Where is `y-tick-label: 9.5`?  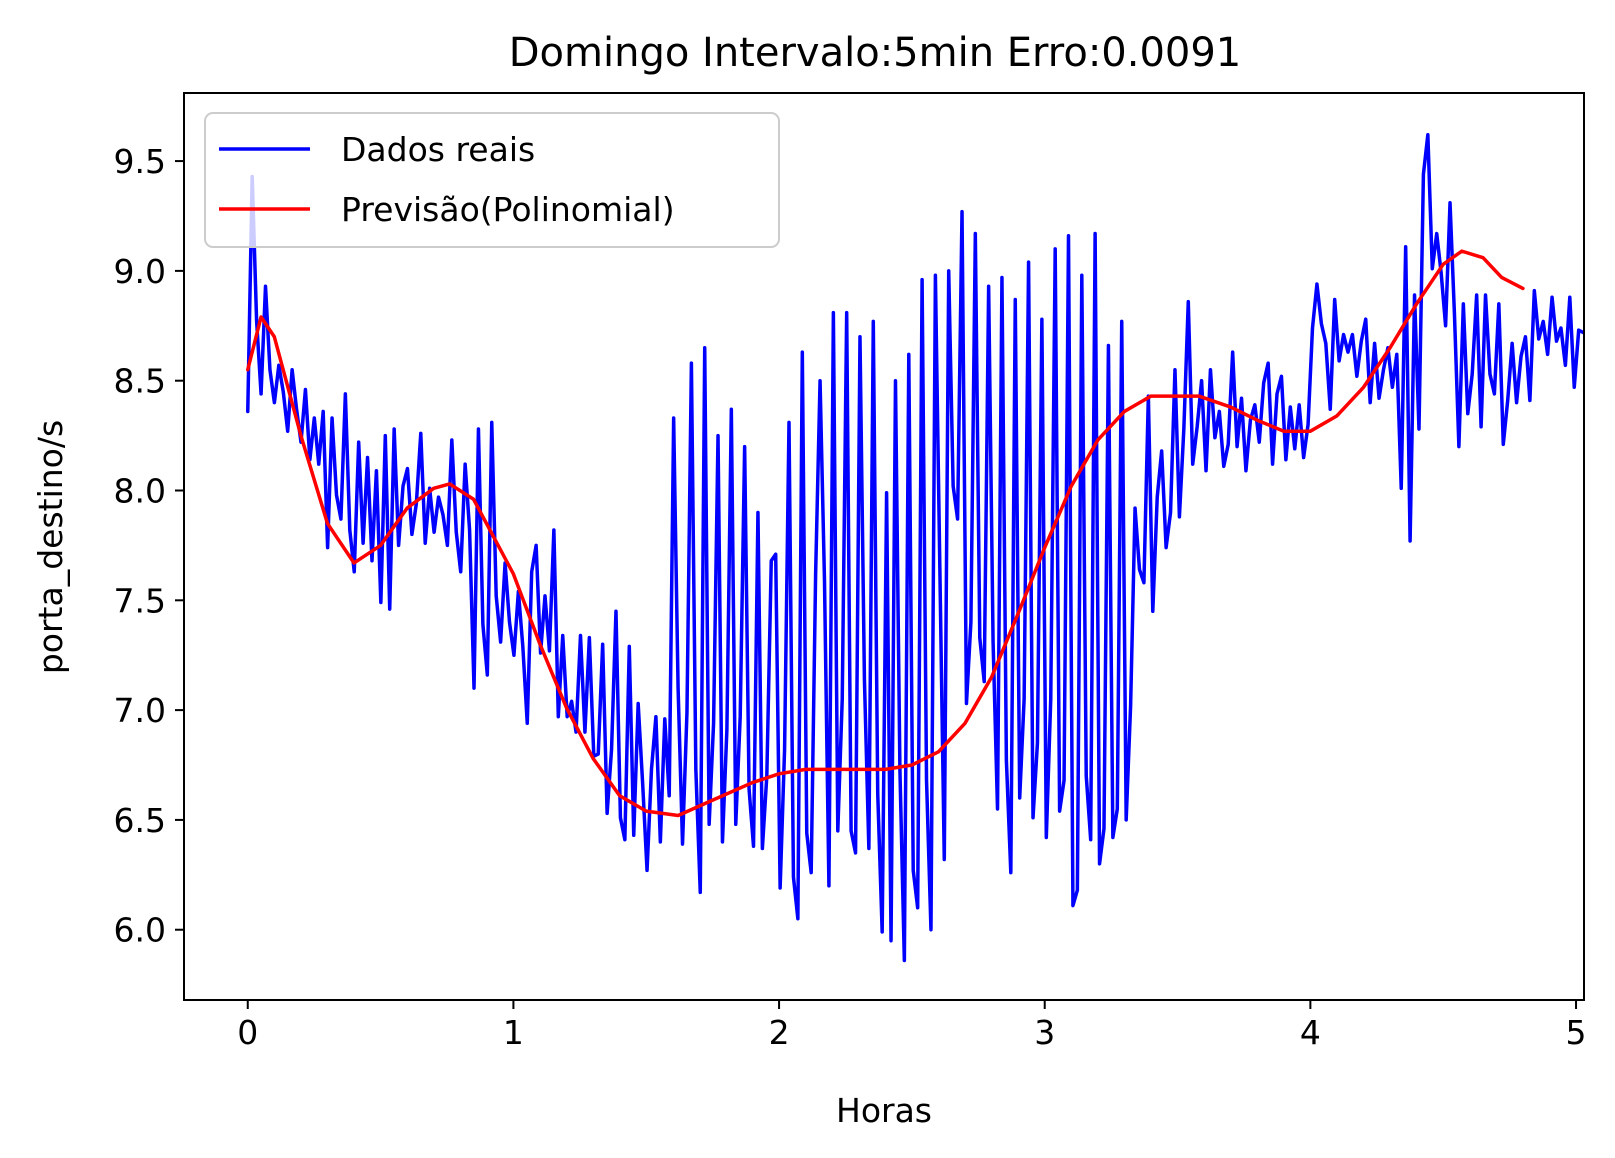 y-tick-label: 9.5 is located at coordinates (140, 161).